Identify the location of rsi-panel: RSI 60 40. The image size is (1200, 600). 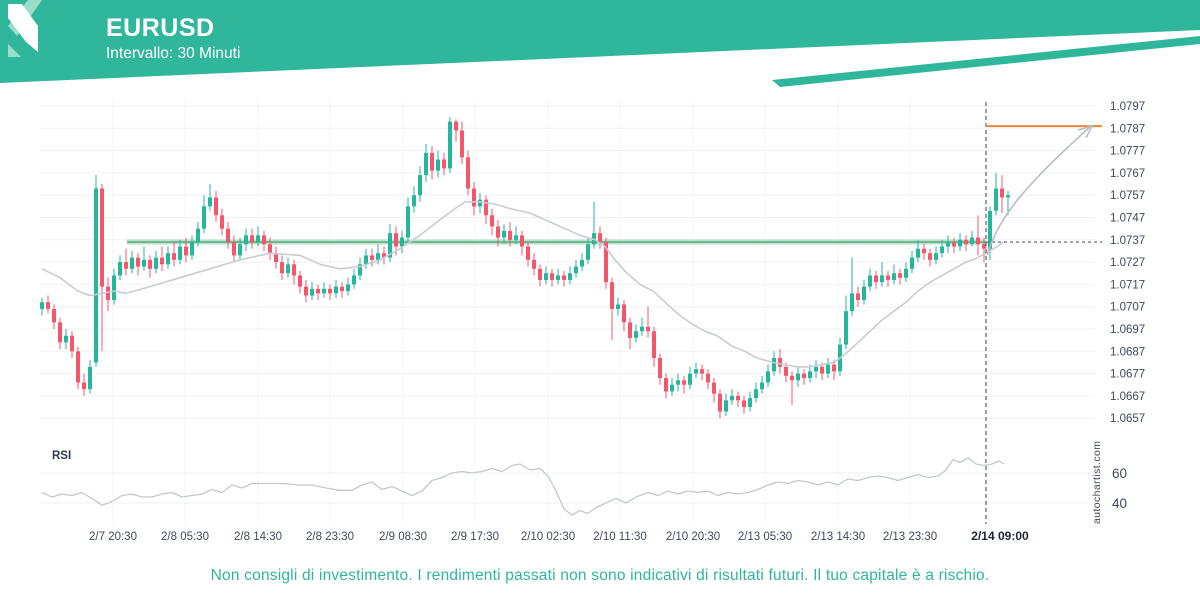
(584, 483).